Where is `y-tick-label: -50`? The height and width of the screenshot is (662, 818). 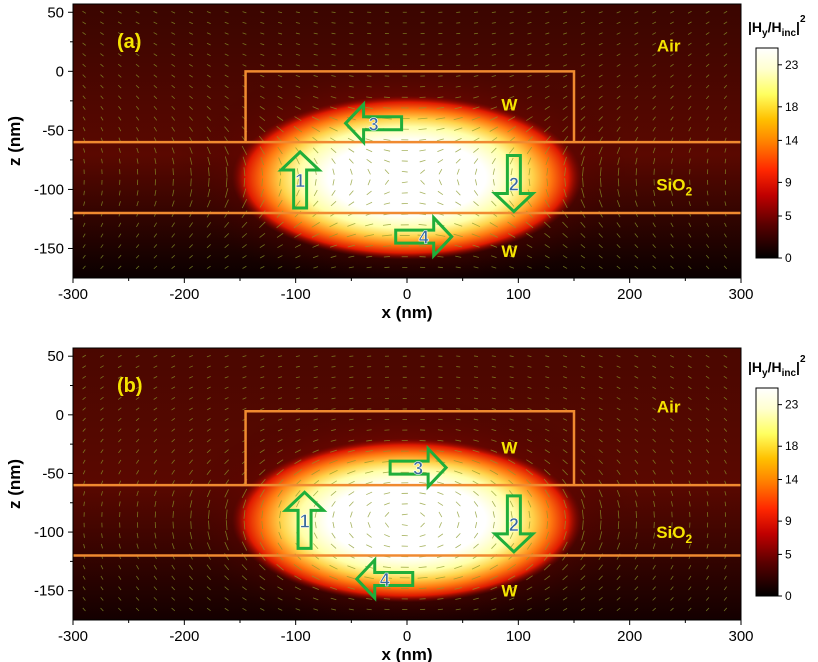
y-tick-label: -50 is located at coordinates (53, 130).